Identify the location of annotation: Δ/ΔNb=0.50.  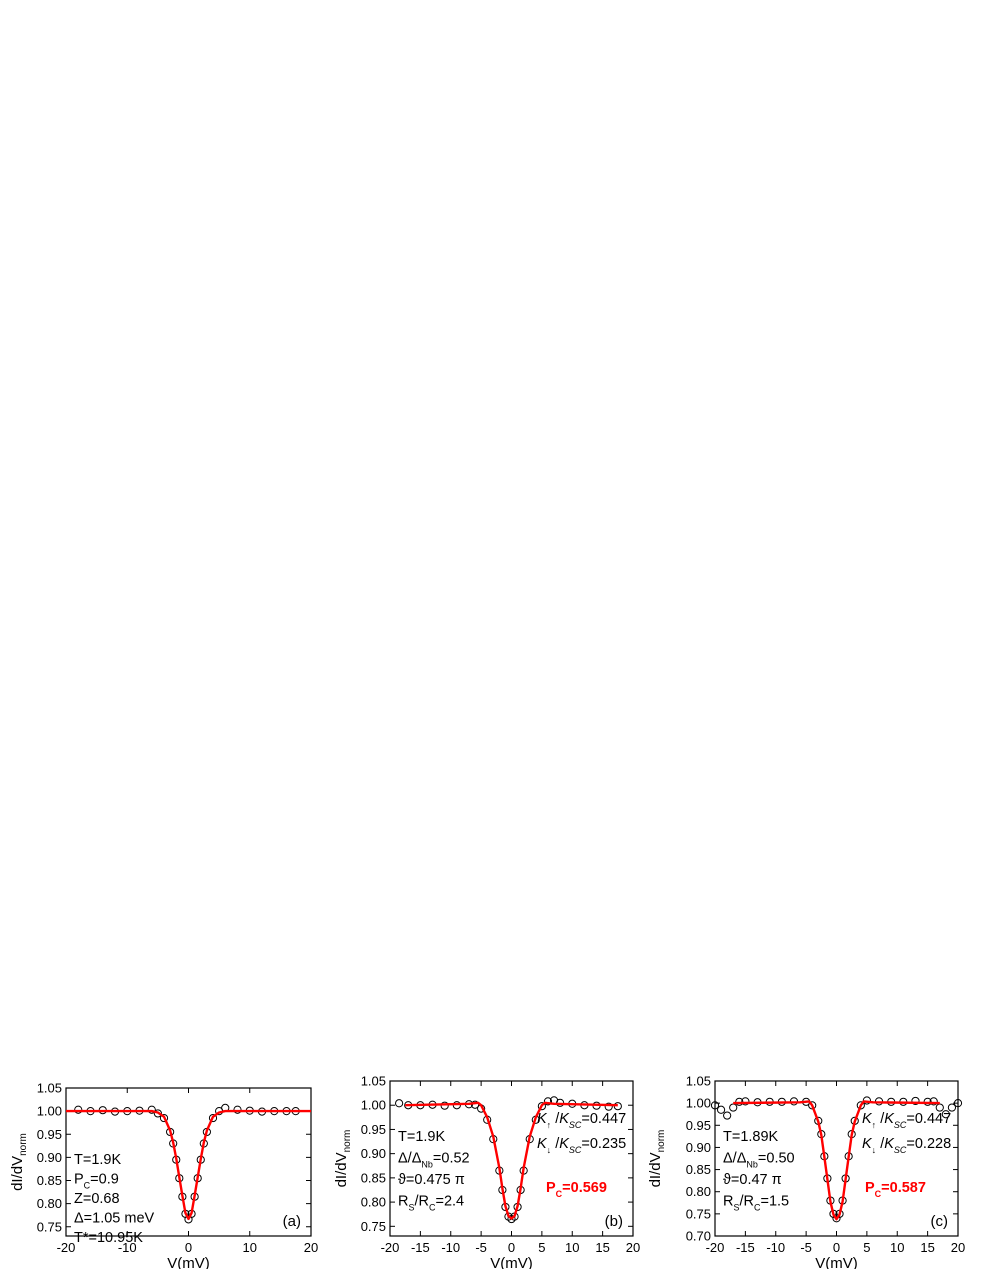
(759, 1160).